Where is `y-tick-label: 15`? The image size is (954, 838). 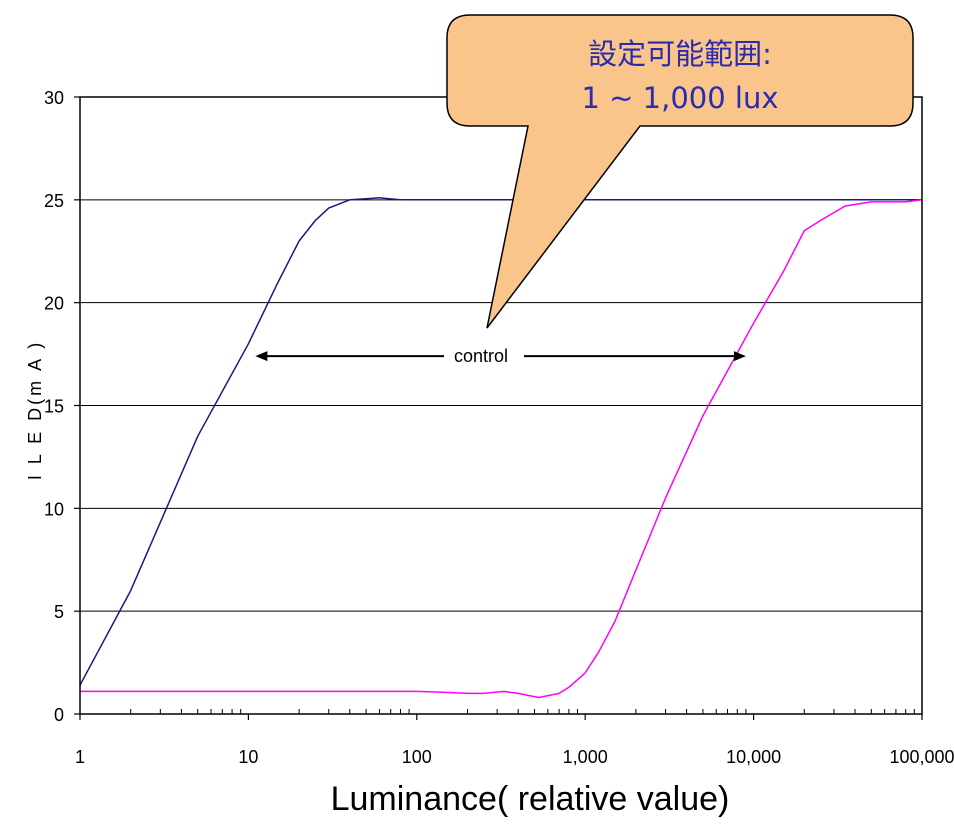
y-tick-label: 15 is located at coordinates (54, 407).